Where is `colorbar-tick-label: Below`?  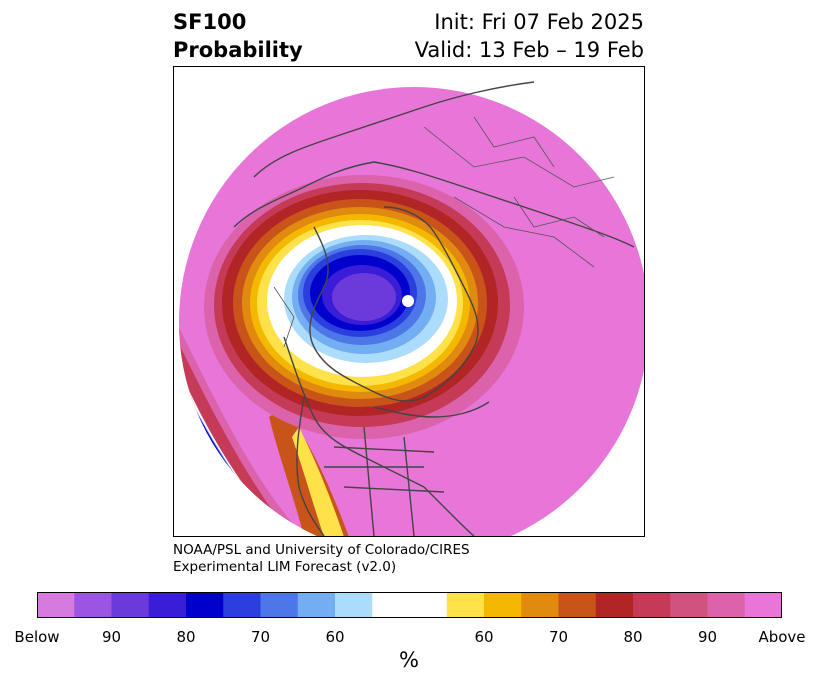 colorbar-tick-label: Below is located at coordinates (37, 637).